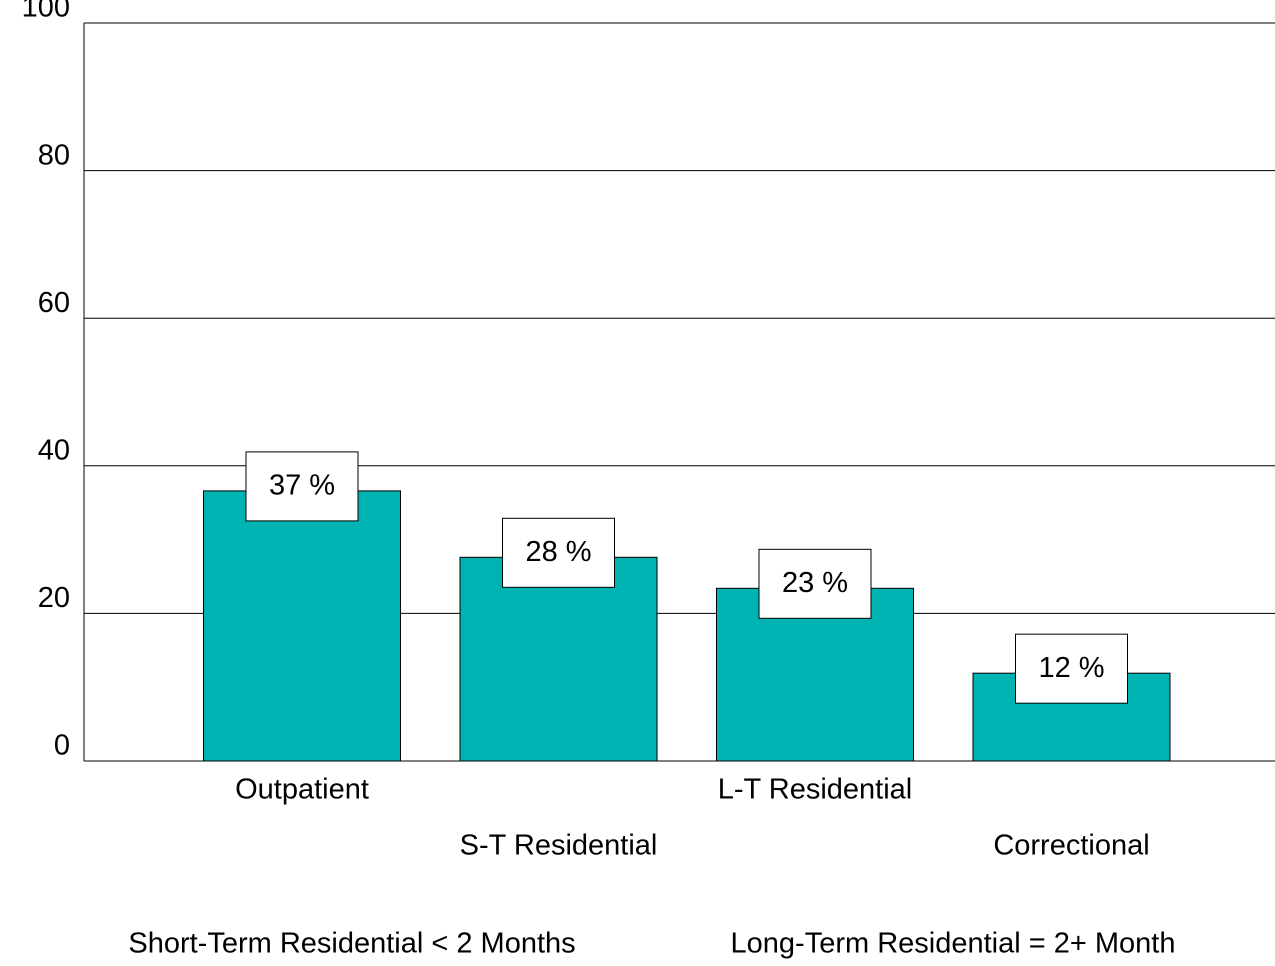  I want to click on value-label: 28 %, so click(558, 552).